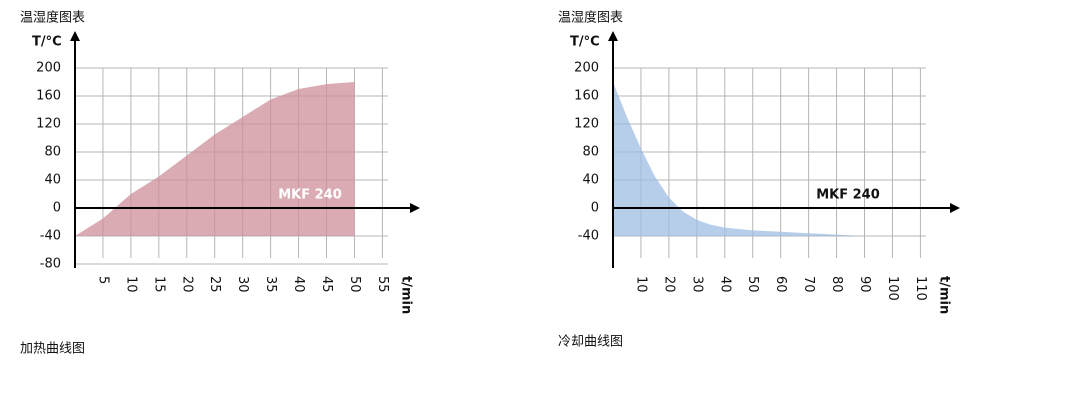 The height and width of the screenshot is (402, 1067). What do you see at coordinates (270, 284) in the screenshot?
I see `x-tick-label: 35` at bounding box center [270, 284].